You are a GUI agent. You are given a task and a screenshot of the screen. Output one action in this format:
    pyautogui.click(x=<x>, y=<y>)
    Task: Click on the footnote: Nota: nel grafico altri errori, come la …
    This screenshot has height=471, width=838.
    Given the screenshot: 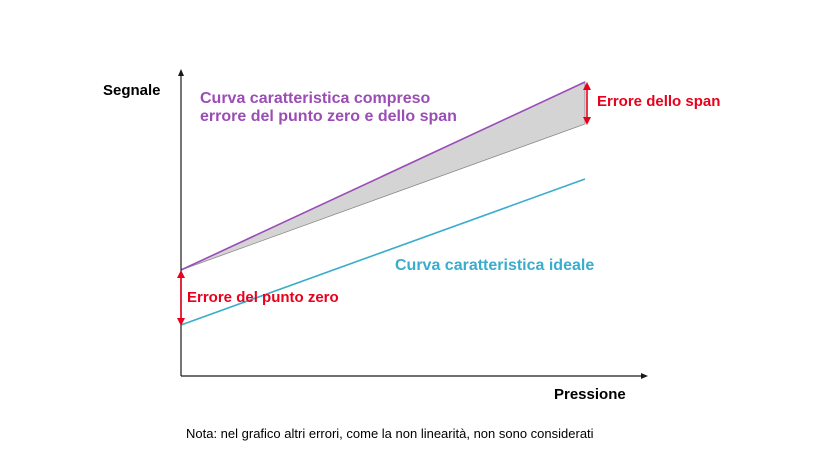 What is the action you would take?
    pyautogui.click(x=390, y=433)
    